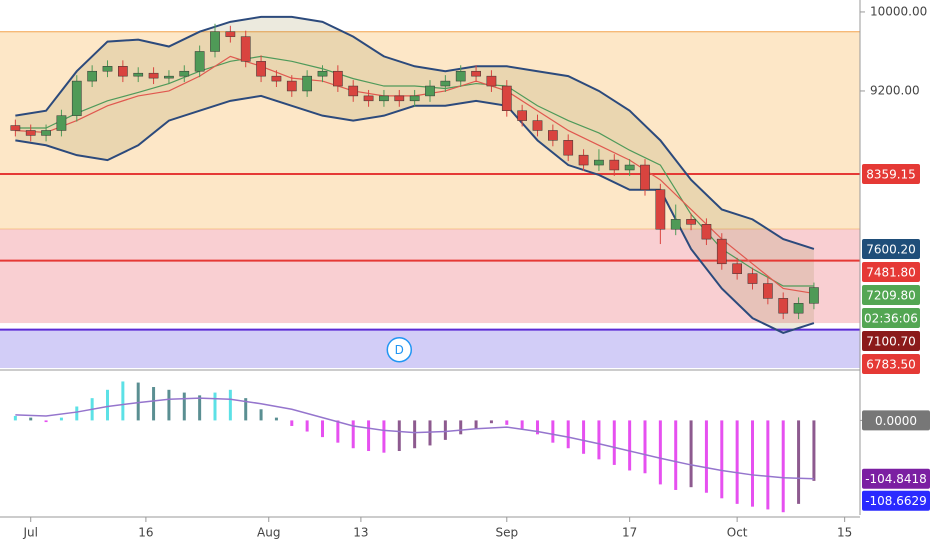 Image resolution: width=932 pixels, height=550 pixels. I want to click on histogram-last-label: -108.6629, so click(896, 501).